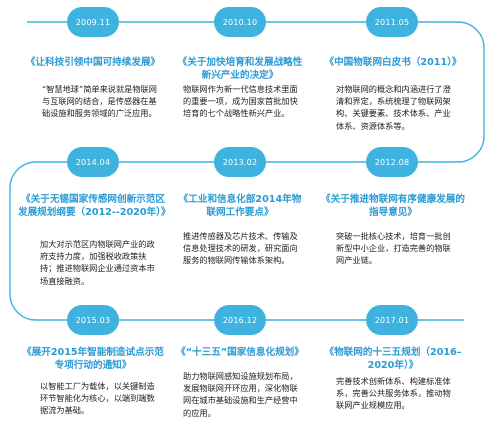 This screenshot has width=490, height=433. I want to click on policy-title-2012: 《关于推进物联网有序健康发展的指导意见》, so click(393, 206).